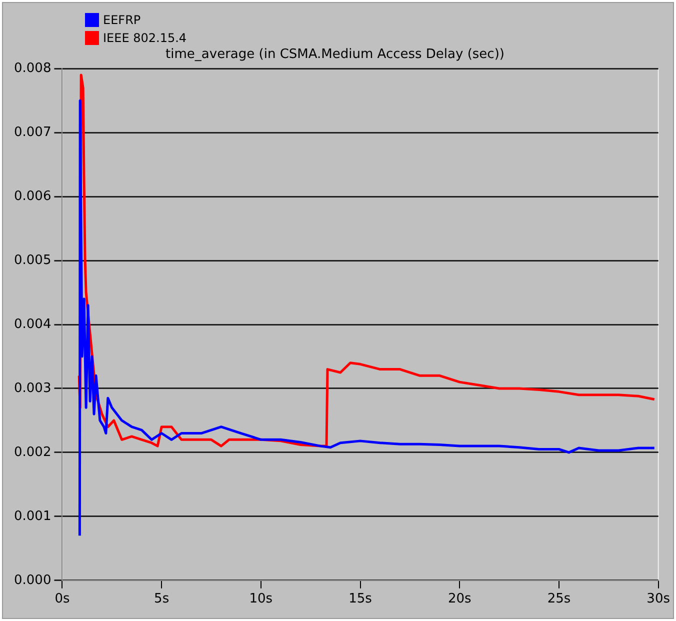 The height and width of the screenshot is (621, 676). What do you see at coordinates (145, 38) in the screenshot?
I see `legend-label: IEEE 802.15.4` at bounding box center [145, 38].